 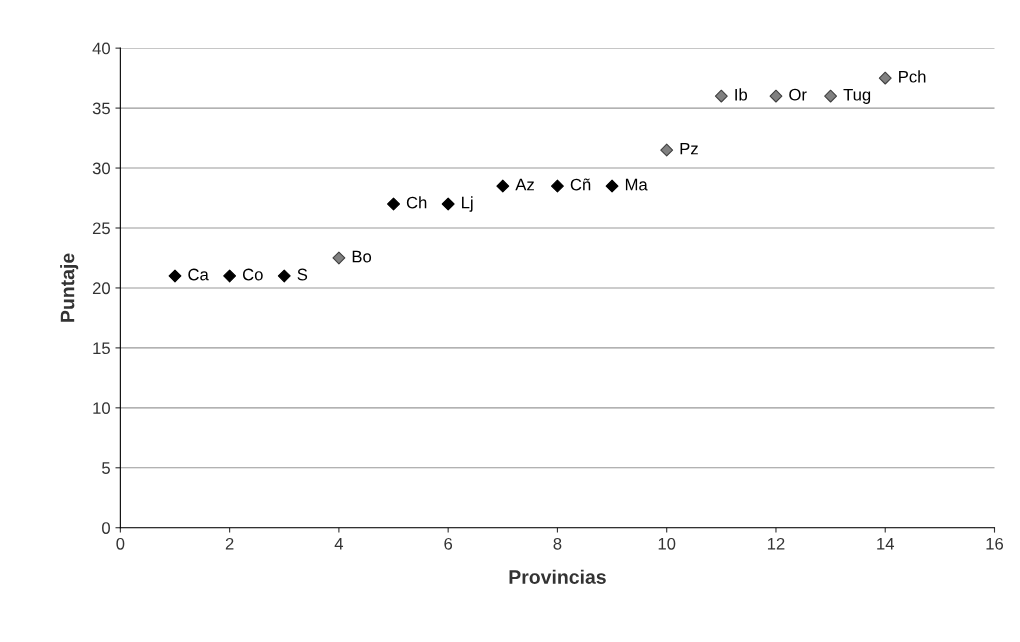 What do you see at coordinates (416, 202) in the screenshot?
I see `annotation: Ch` at bounding box center [416, 202].